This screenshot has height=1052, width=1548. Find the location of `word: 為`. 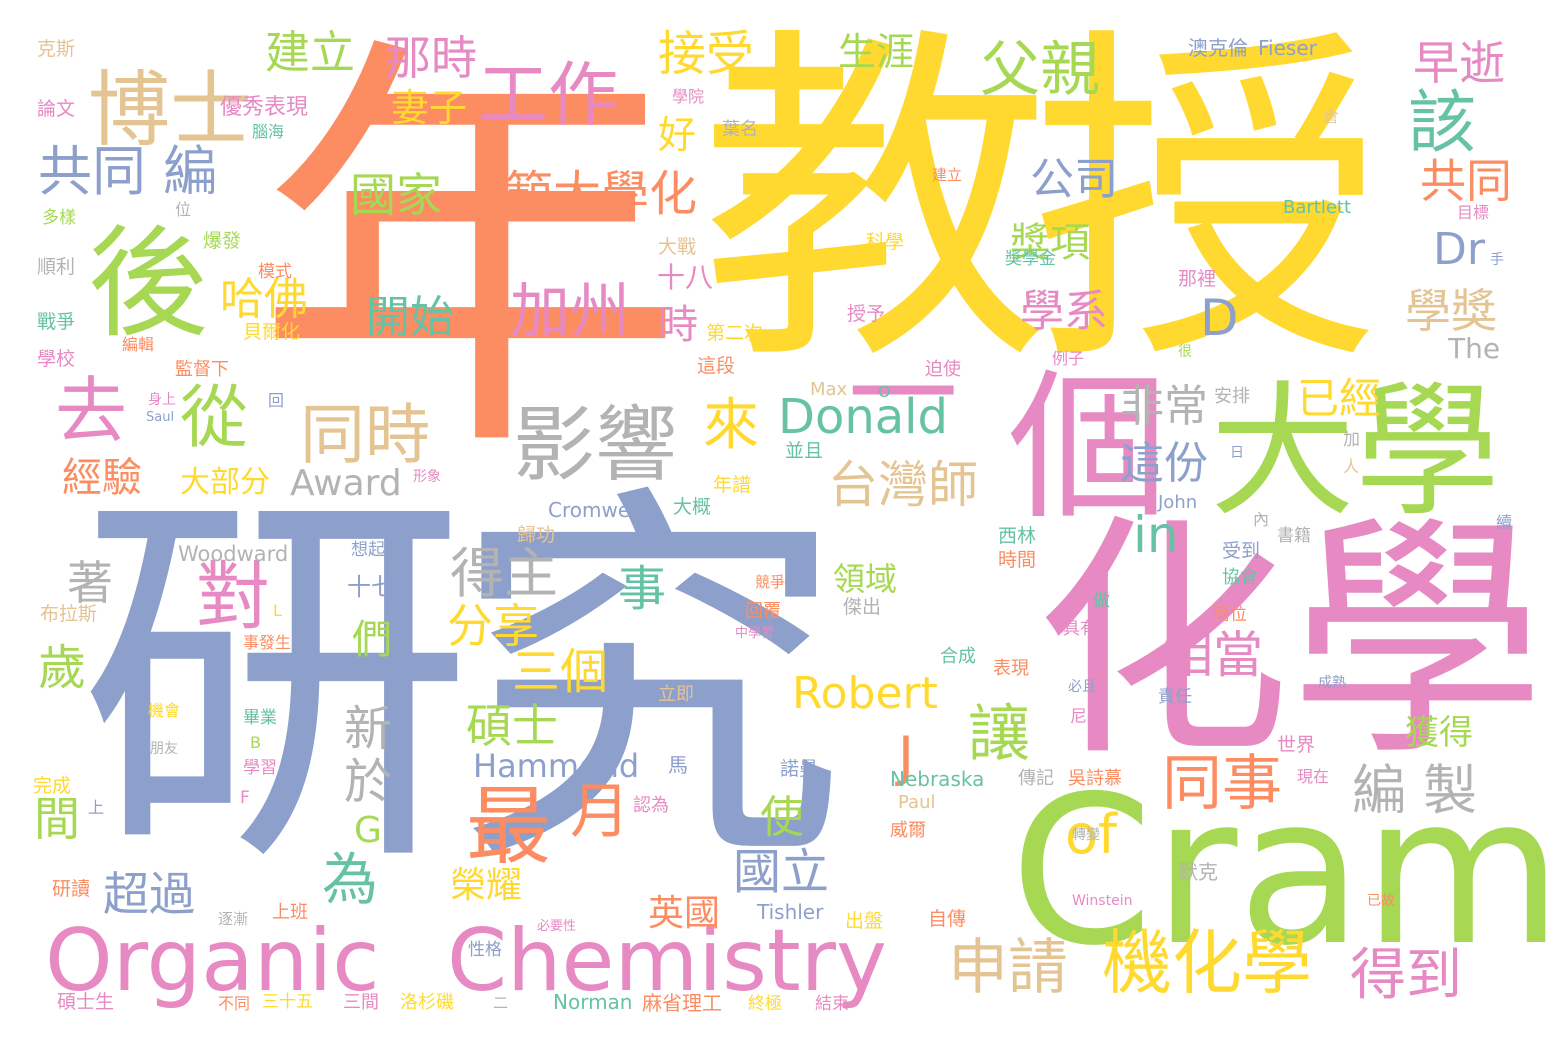

word: 為 is located at coordinates (350, 880).